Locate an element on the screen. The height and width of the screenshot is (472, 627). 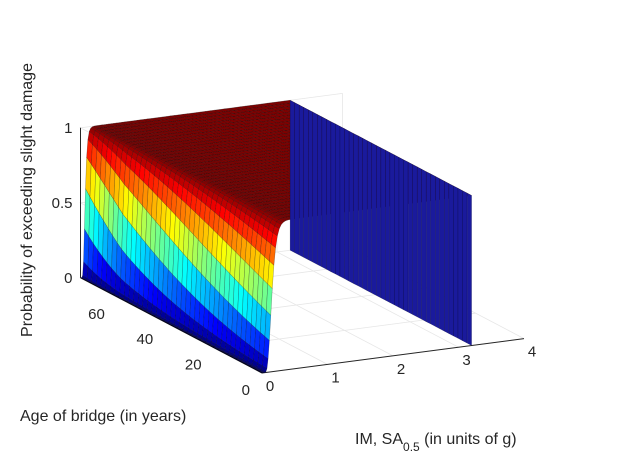
y-tick-label: 40 is located at coordinates (145, 339).